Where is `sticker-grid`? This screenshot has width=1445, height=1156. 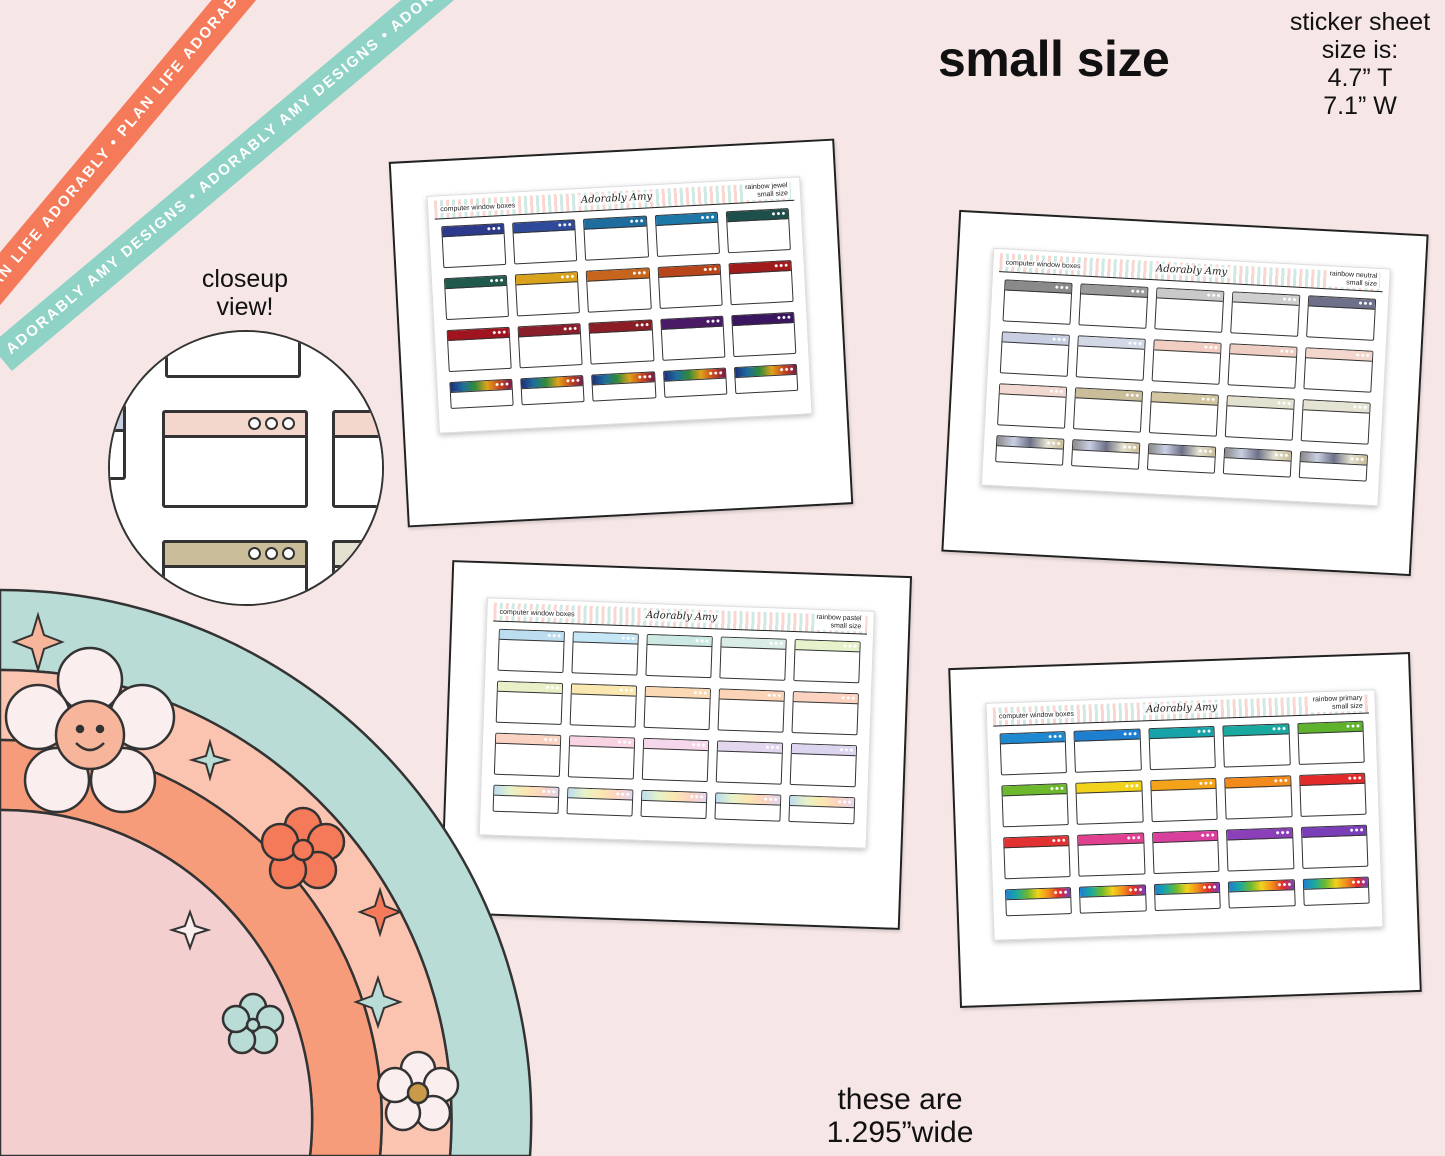
sticker-grid is located at coordinates (1185, 387).